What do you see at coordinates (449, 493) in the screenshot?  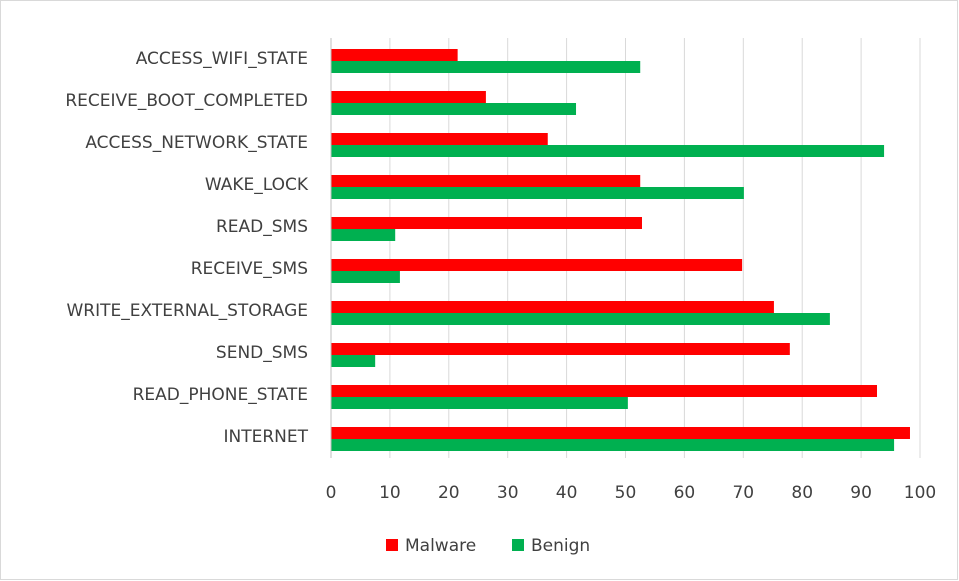 I see `x-tick-label: 20` at bounding box center [449, 493].